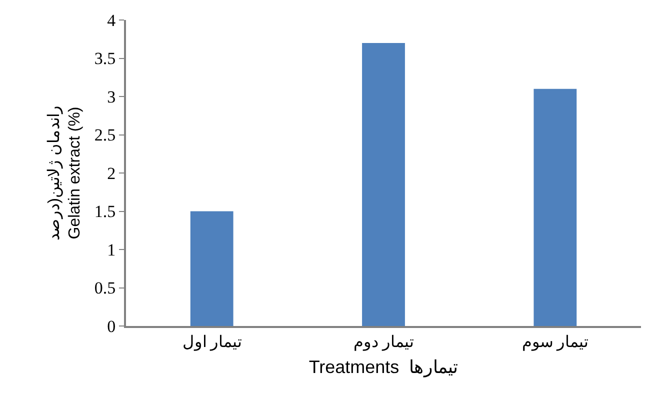 This screenshot has width=647, height=419. What do you see at coordinates (111, 20) in the screenshot?
I see `y-tick-label: 4` at bounding box center [111, 20].